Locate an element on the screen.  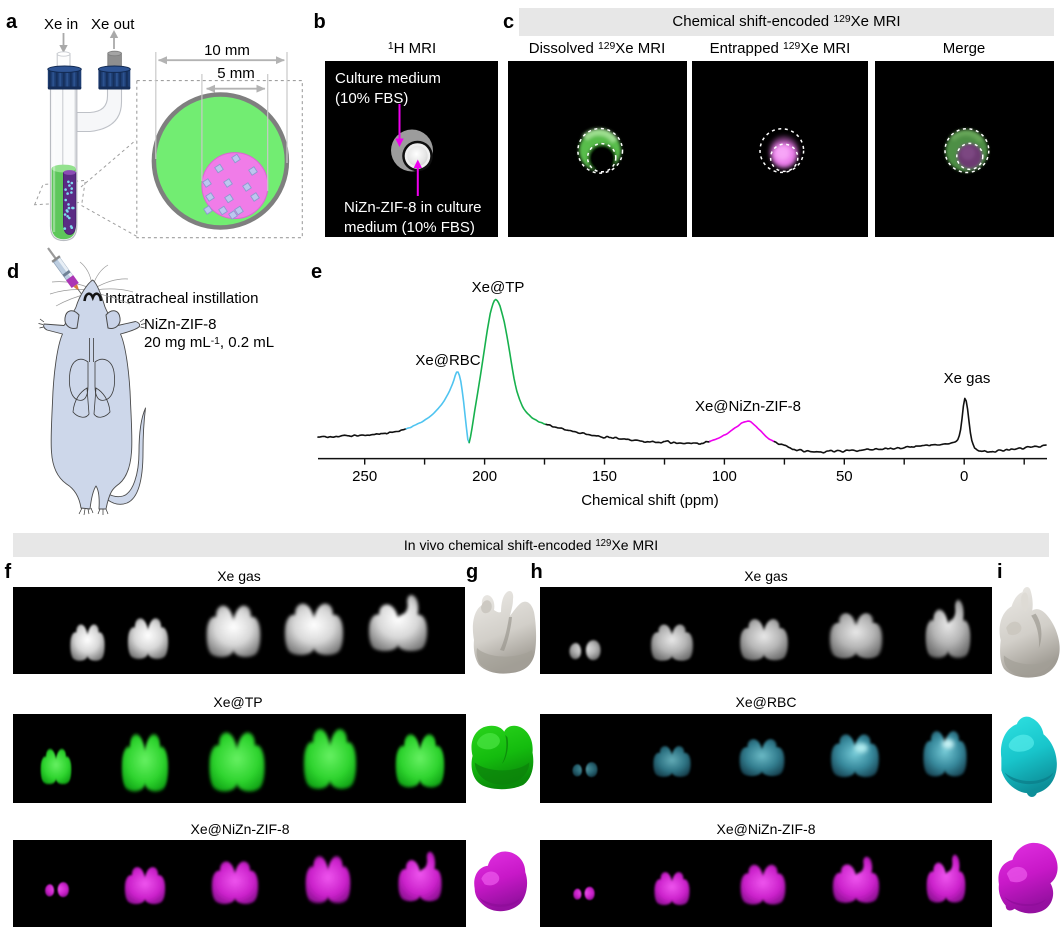
svg-text: Xe@TP is located at coordinates (498, 287).